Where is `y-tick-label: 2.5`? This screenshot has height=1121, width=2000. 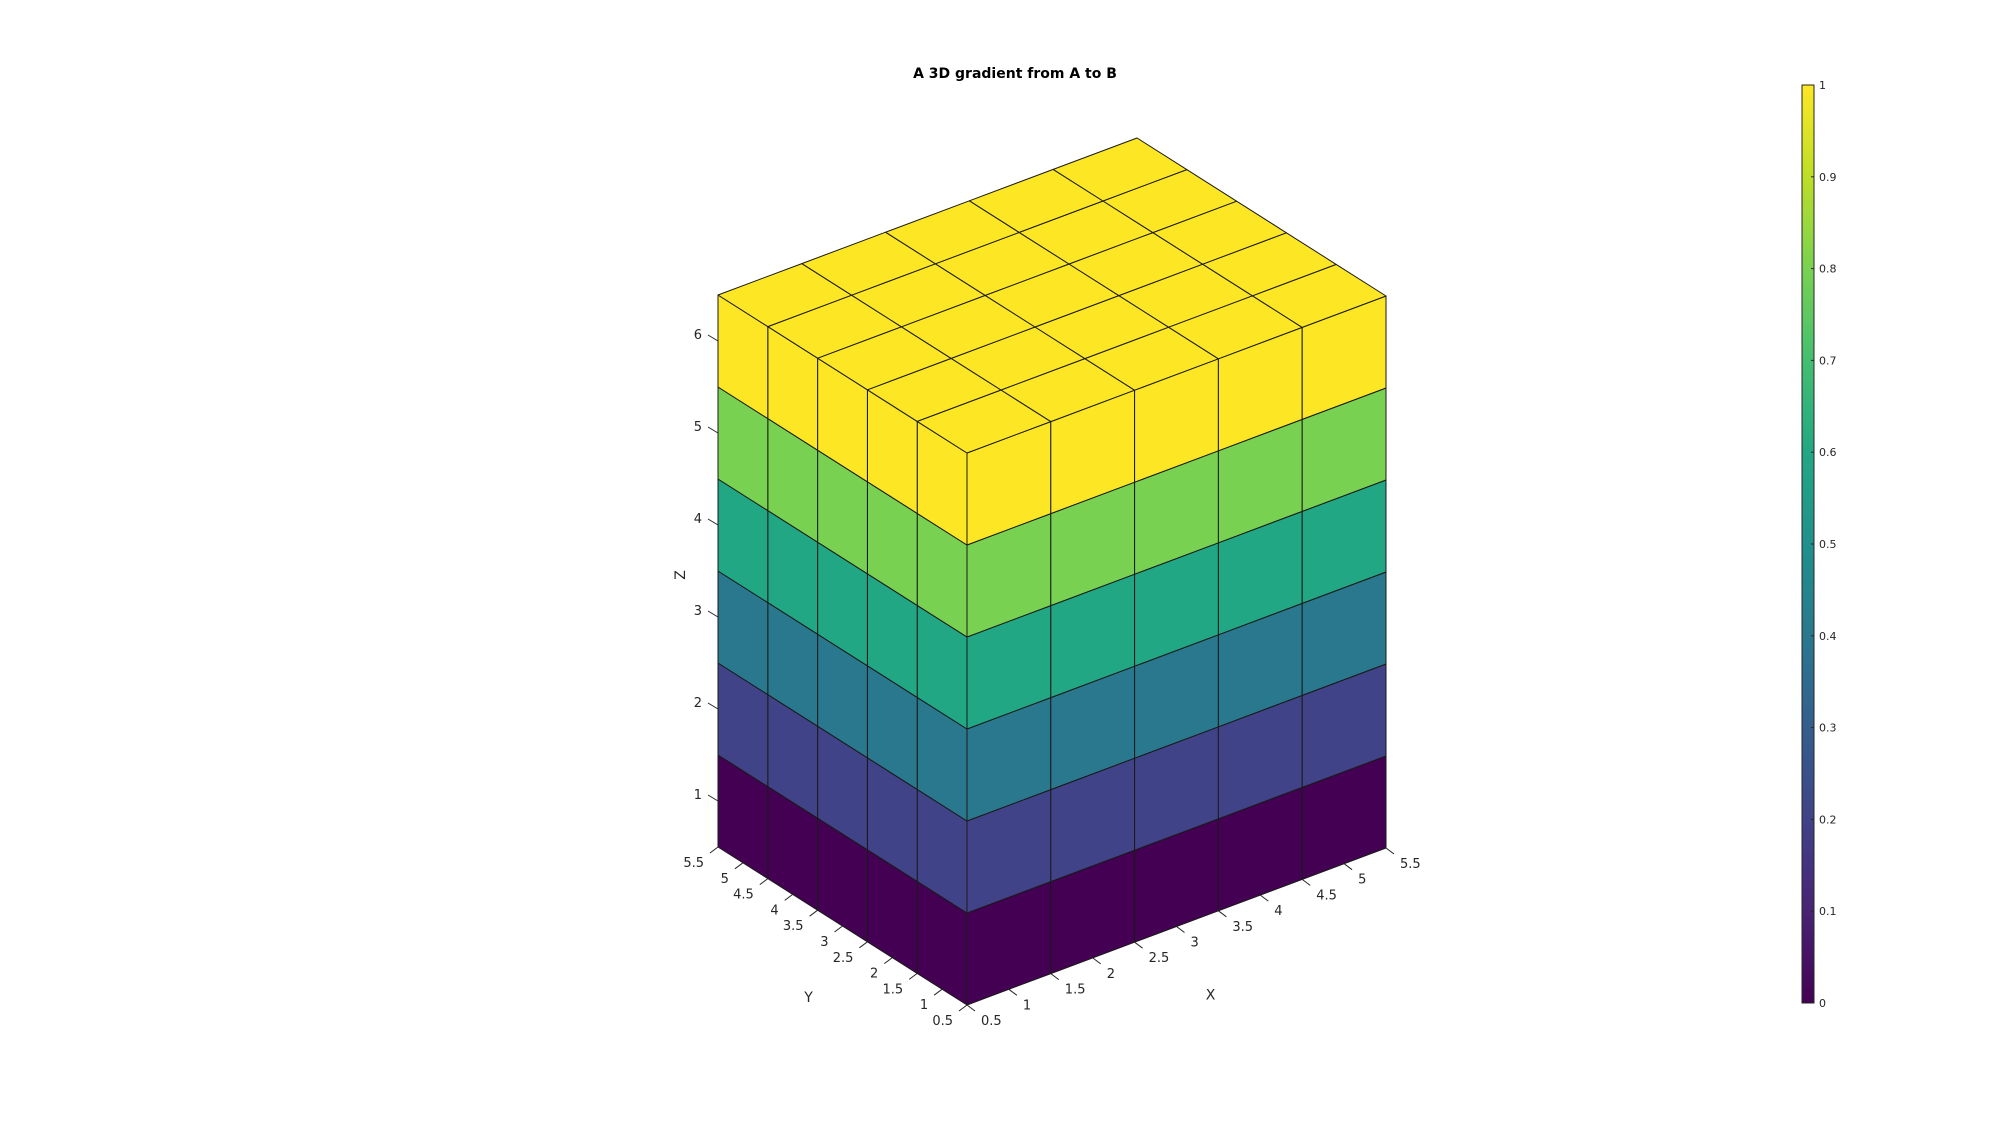
y-tick-label: 2.5 is located at coordinates (843, 958).